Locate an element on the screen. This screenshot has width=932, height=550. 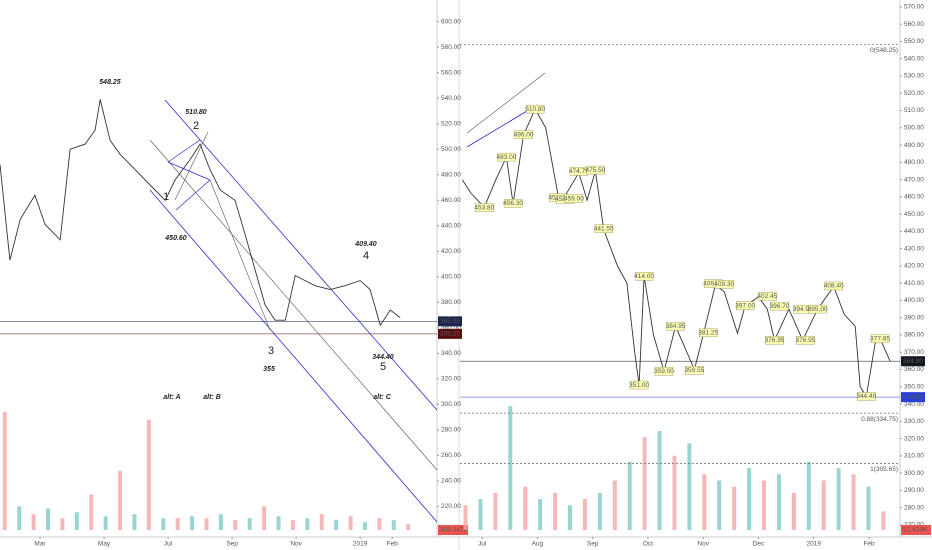
y-tick-label: 380.00 is located at coordinates (914, 335).